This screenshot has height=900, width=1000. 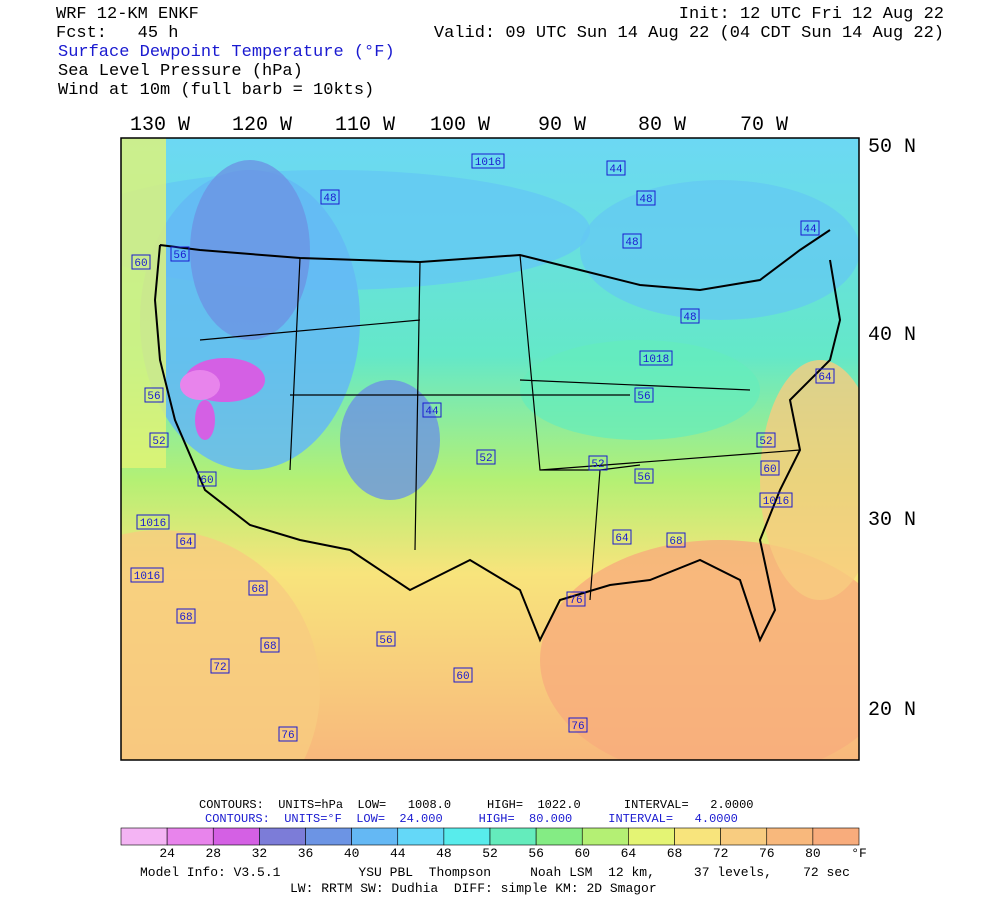 I want to click on colorbar-label: 40, so click(x=352, y=853).